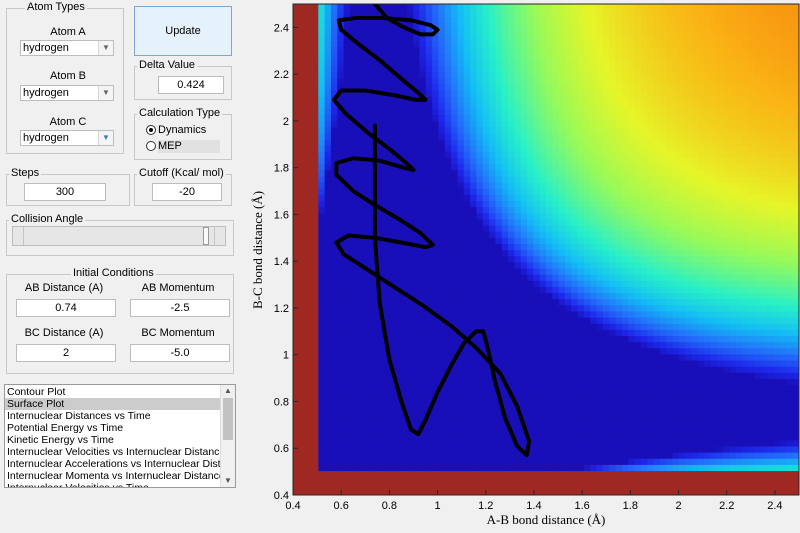  I want to click on ab-distance-input: 0.74, so click(66, 308).